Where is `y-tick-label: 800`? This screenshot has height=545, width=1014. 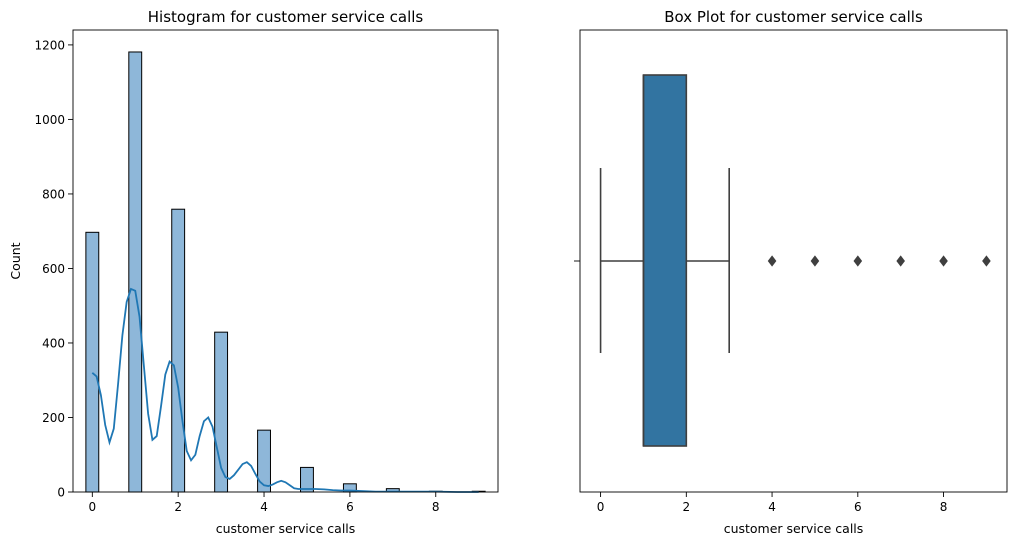 y-tick-label: 800 is located at coordinates (53, 194).